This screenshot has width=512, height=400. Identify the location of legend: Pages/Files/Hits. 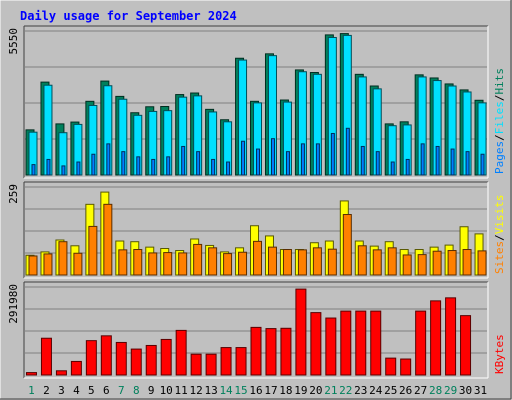
(499, 121).